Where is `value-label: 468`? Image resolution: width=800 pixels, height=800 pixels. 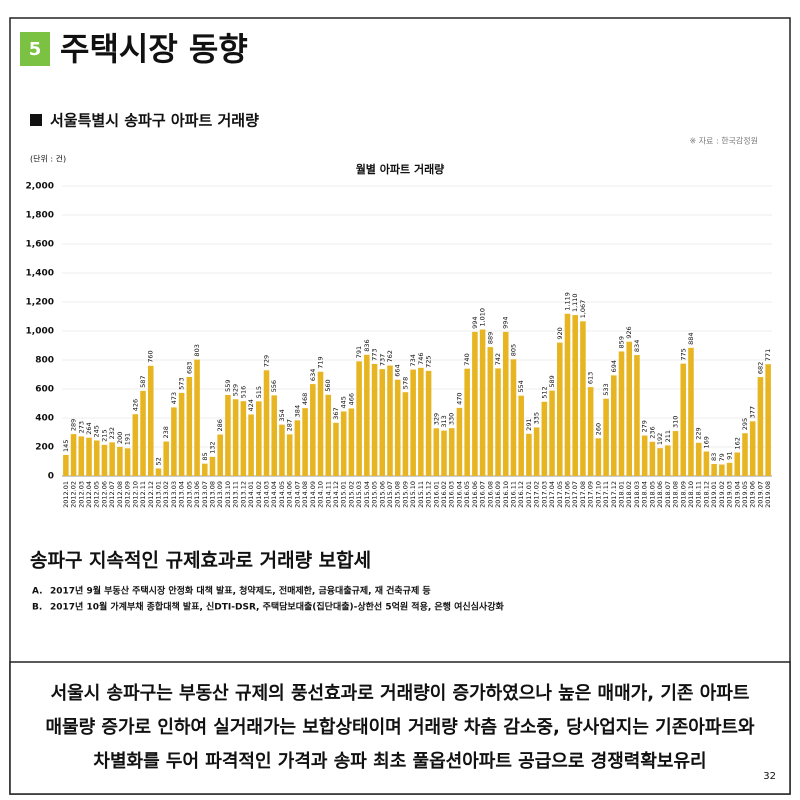
value-label: 468 is located at coordinates (305, 399).